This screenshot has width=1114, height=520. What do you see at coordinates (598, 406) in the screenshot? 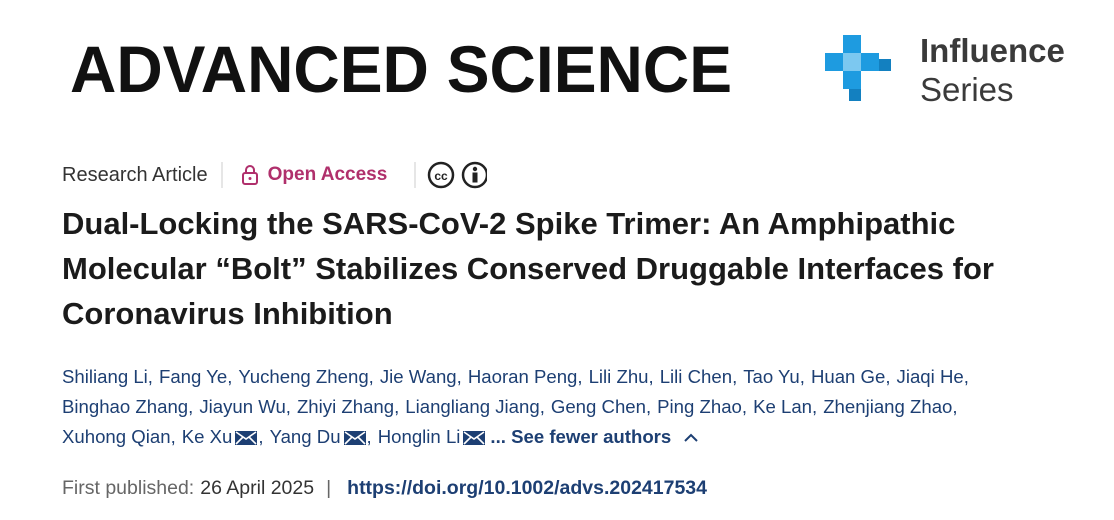
I see `author-name: Geng Chen` at bounding box center [598, 406].